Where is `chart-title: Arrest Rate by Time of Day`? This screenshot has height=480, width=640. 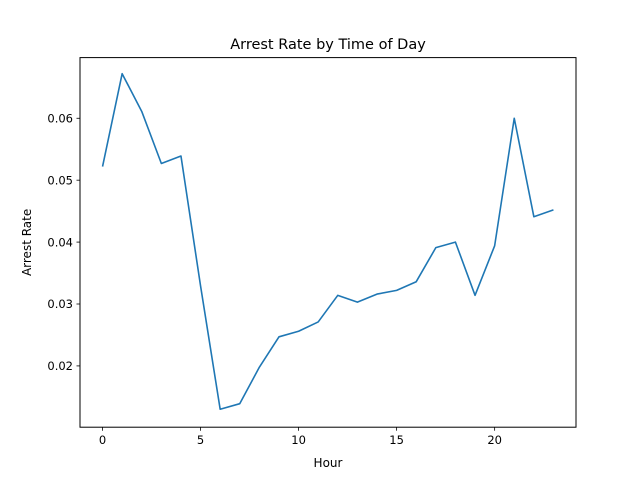
chart-title: Arrest Rate by Time of Day is located at coordinates (328, 45).